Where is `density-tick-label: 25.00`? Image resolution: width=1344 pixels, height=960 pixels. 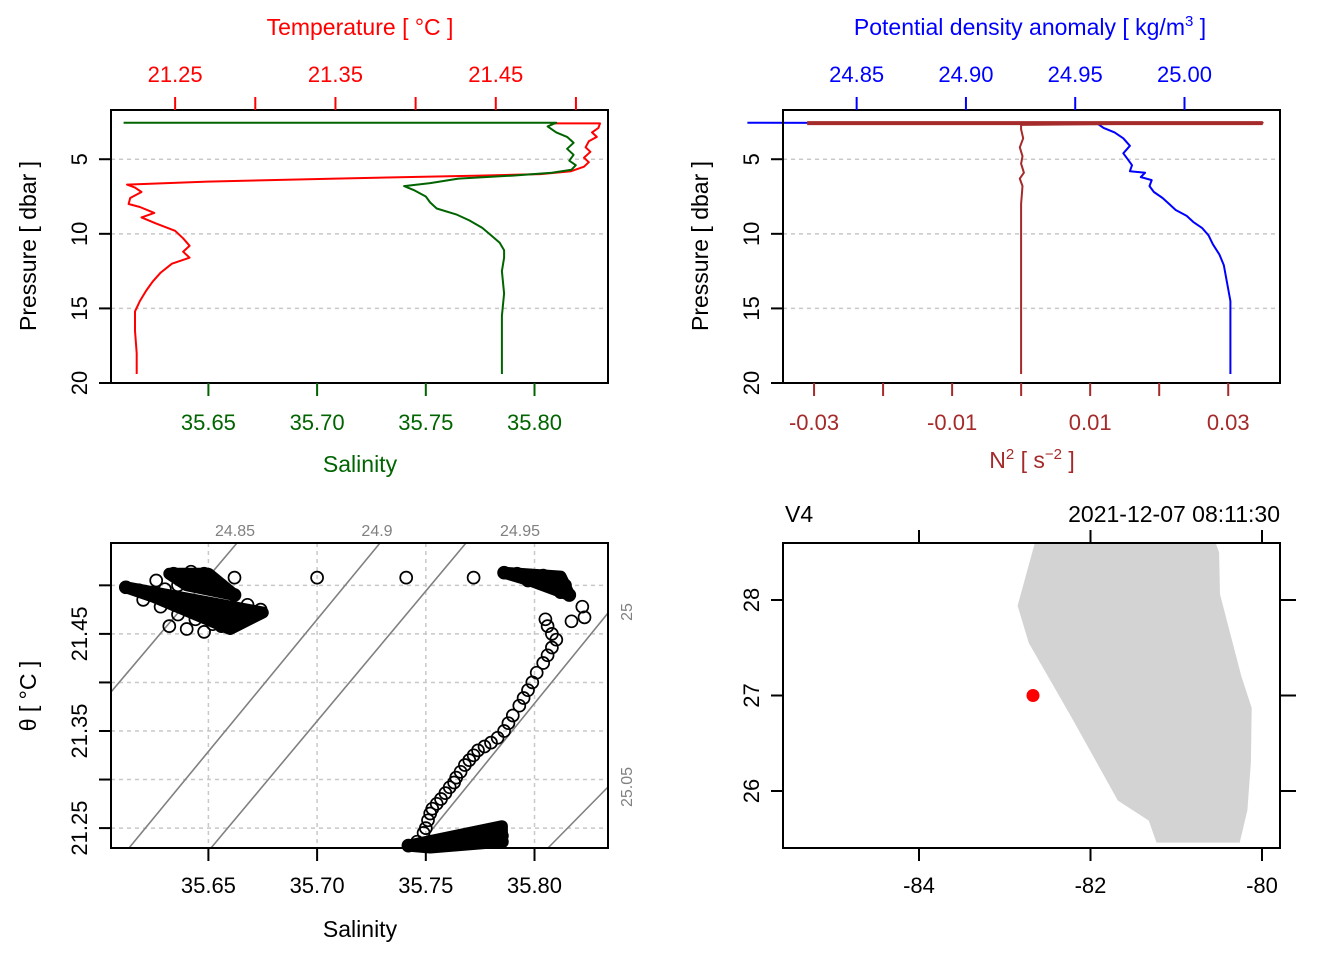
density-tick-label: 25.00 is located at coordinates (1184, 74).